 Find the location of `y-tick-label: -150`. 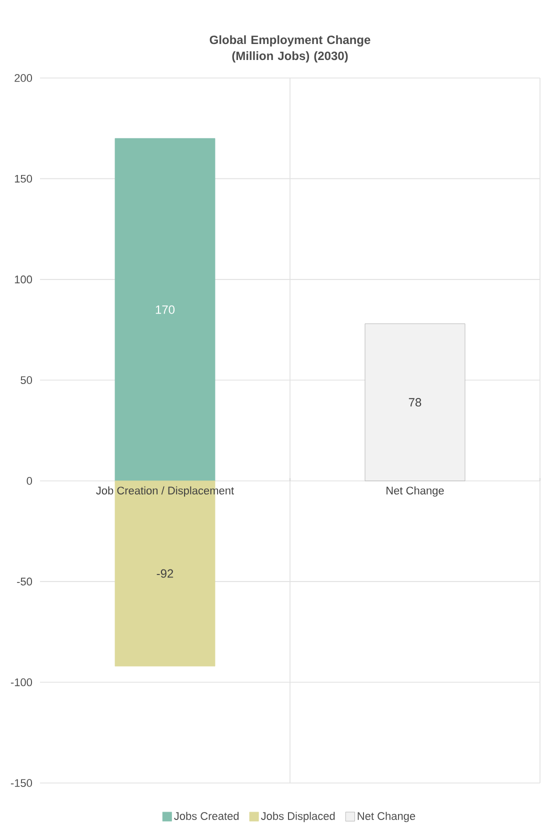

y-tick-label: -150 is located at coordinates (21, 783).